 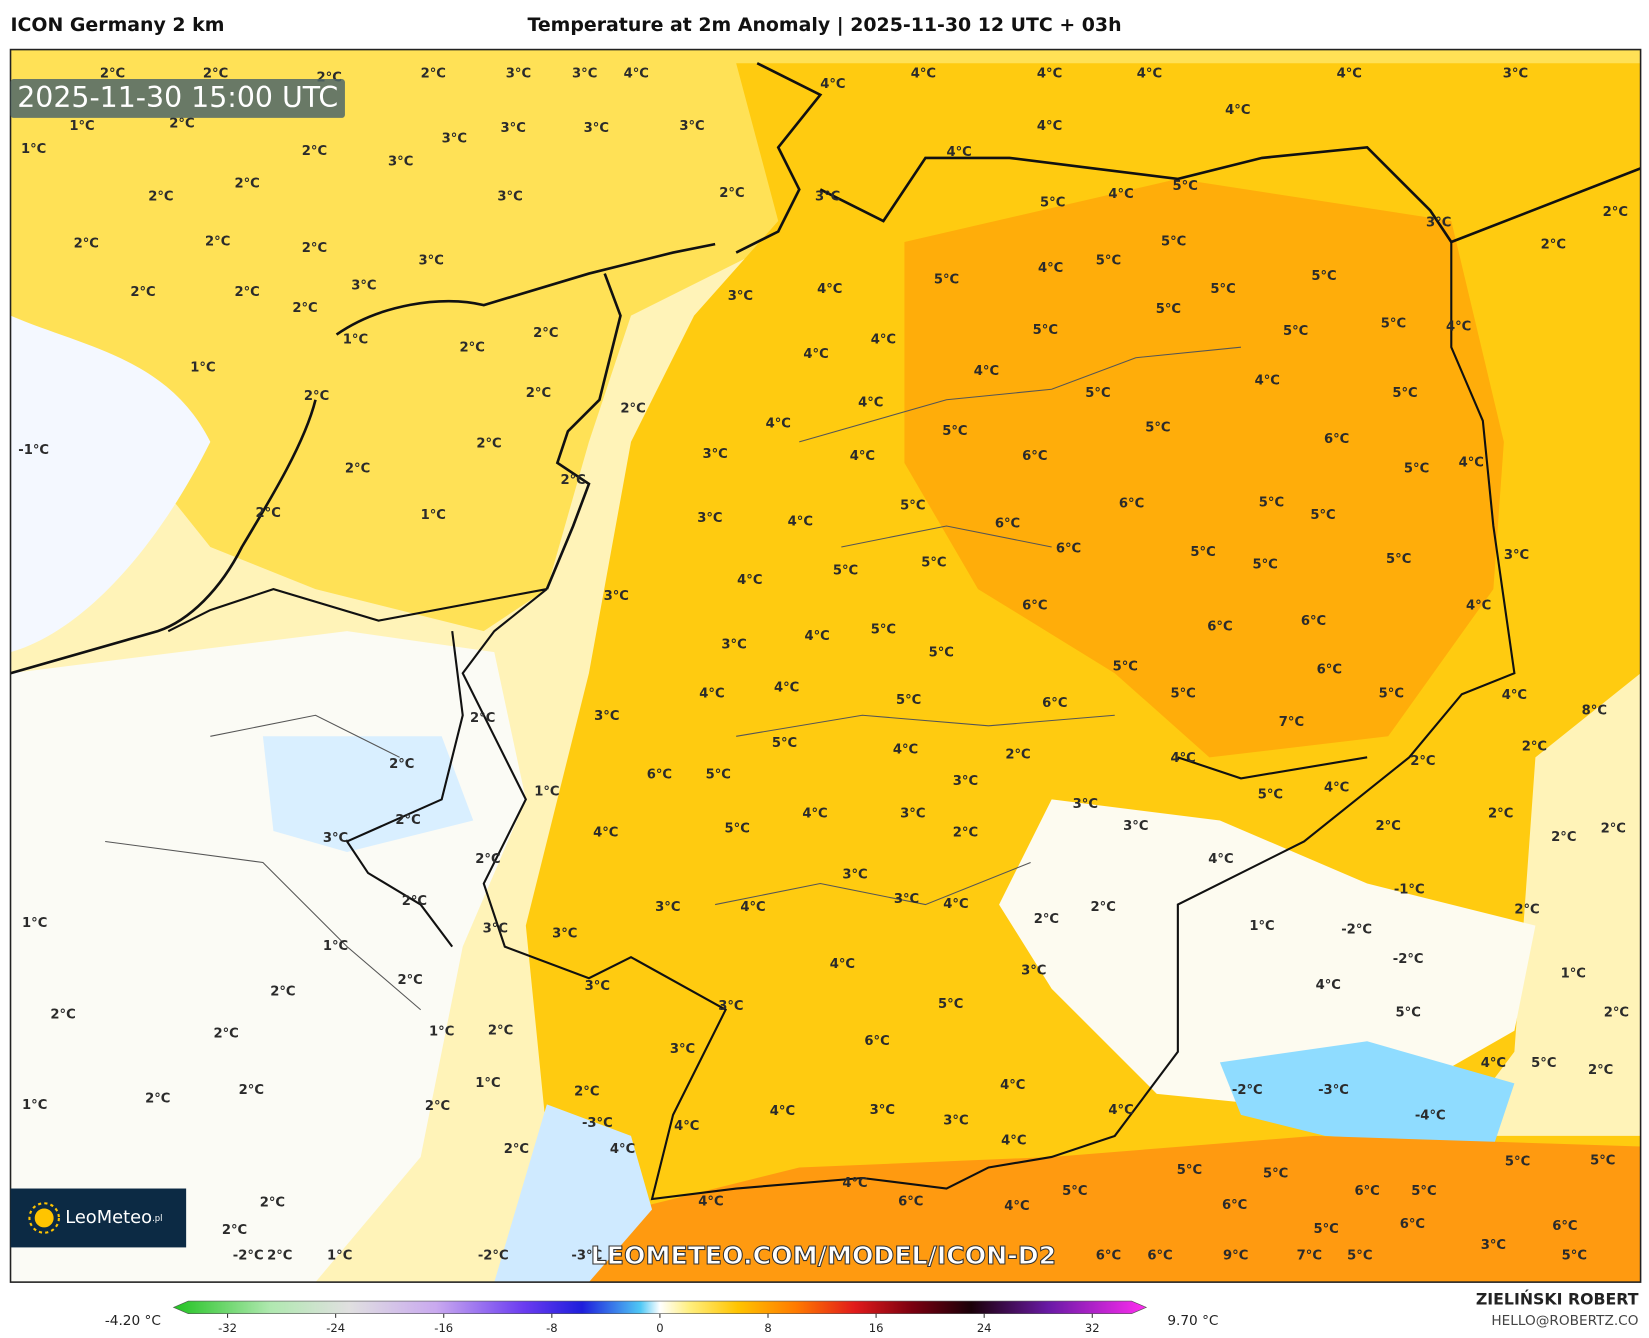 What do you see at coordinates (44, 1218) in the screenshot?
I see `logo-rays` at bounding box center [44, 1218].